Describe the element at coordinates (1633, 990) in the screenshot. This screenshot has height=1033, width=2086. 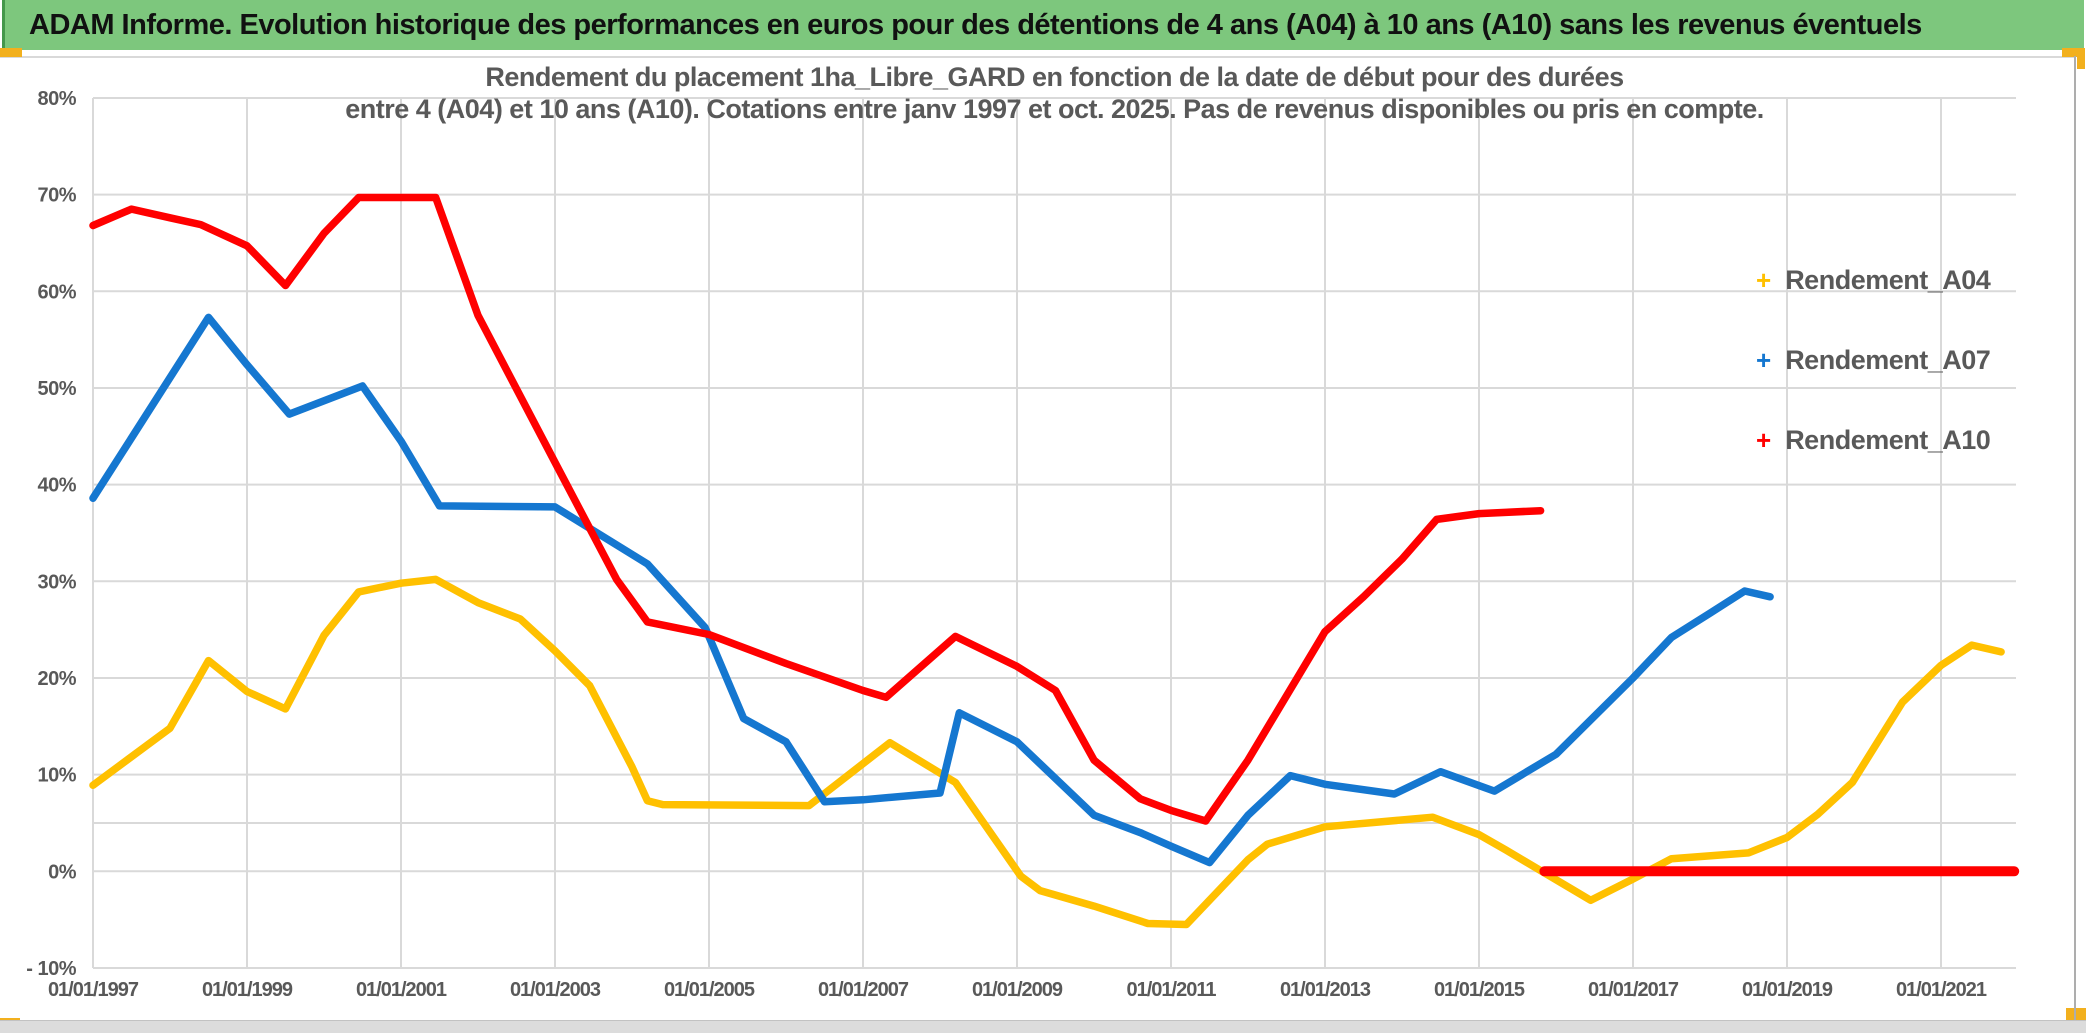
I see `x-axis-tick-label: 01/01/2017` at that location.